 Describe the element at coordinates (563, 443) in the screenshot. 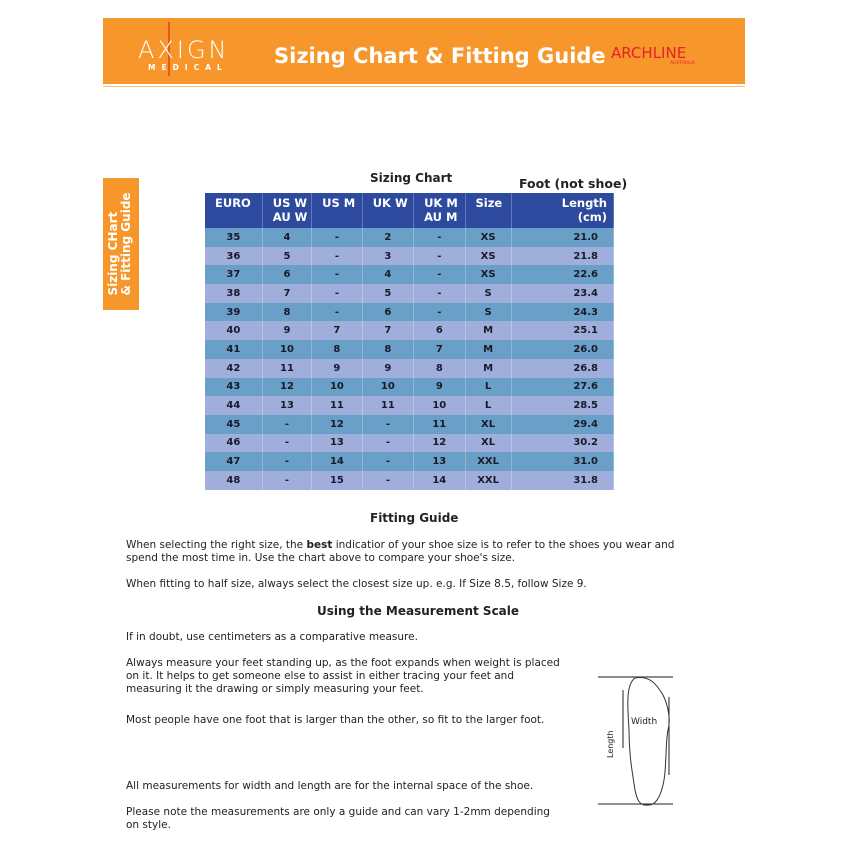

I see `table-cell: 30.2` at that location.